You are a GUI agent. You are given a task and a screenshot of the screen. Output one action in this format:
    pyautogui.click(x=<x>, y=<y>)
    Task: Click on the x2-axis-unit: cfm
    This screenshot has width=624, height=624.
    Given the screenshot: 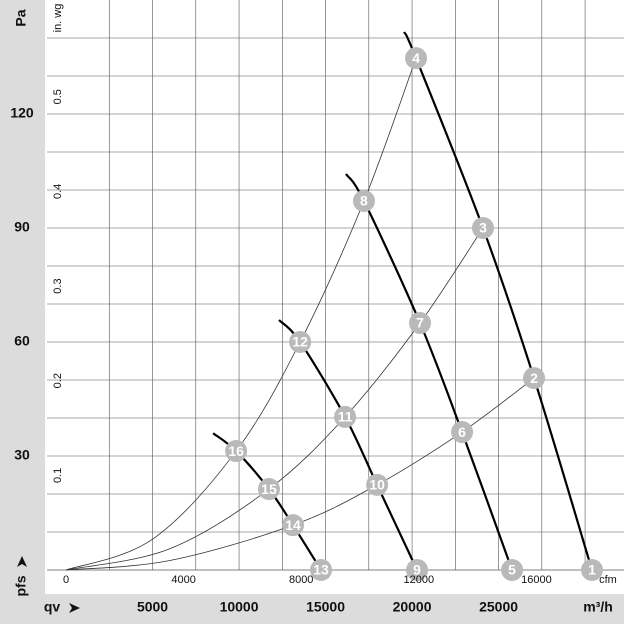 What is the action you would take?
    pyautogui.click(x=608, y=580)
    